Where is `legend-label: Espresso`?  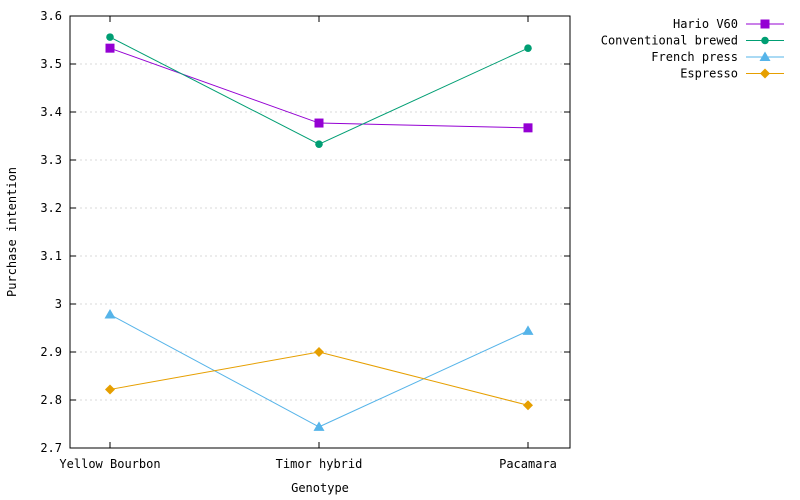 legend-label: Espresso is located at coordinates (709, 74).